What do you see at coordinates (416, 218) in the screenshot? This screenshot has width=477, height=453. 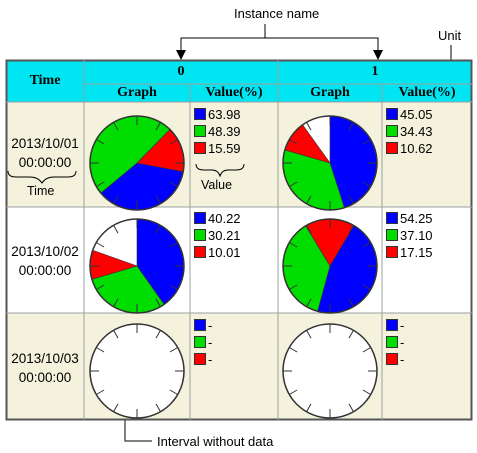 I see `value-blue: 54.25` at bounding box center [416, 218].